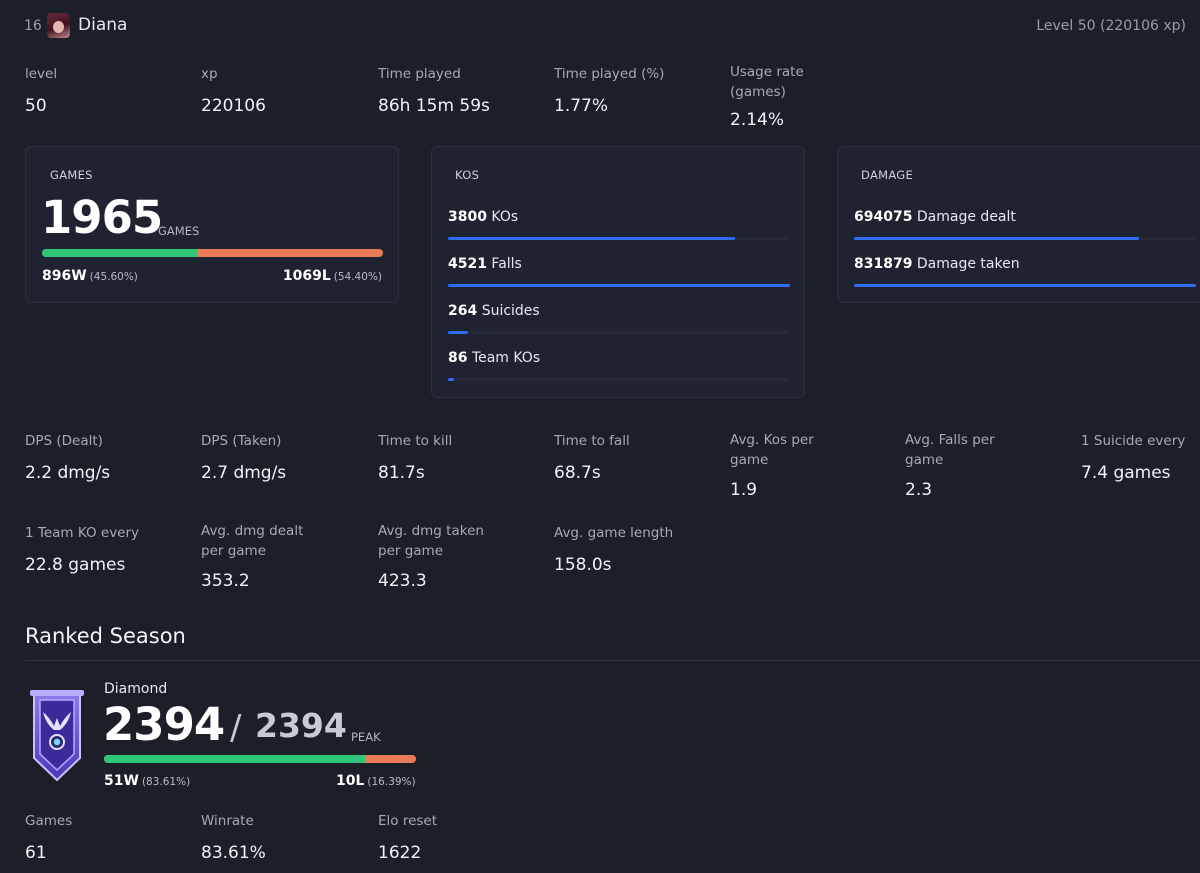 Image resolution: width=1200 pixels, height=873 pixels. Describe the element at coordinates (401, 473) in the screenshot. I see `stat-value: 81.7s` at that location.